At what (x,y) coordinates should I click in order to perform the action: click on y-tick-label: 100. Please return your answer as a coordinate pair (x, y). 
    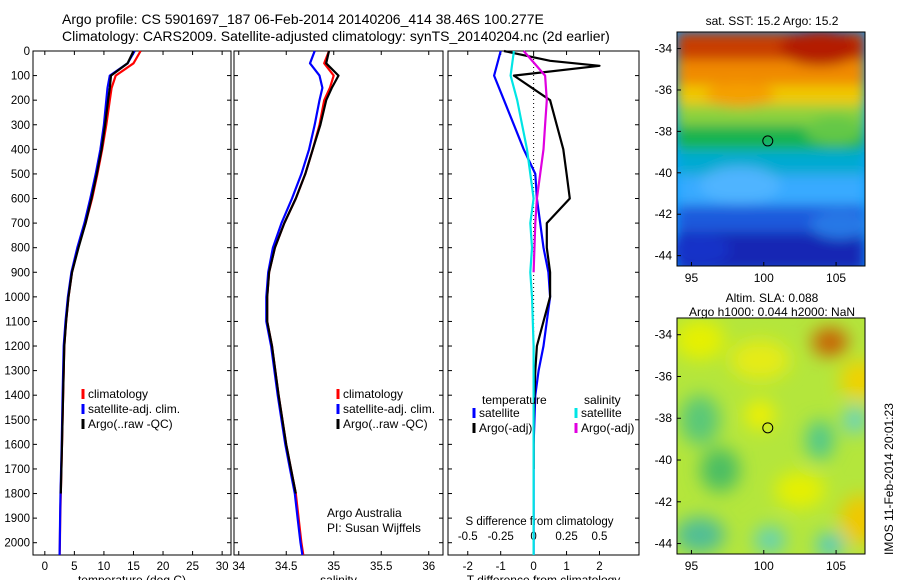
    Looking at the image, I should click on (20, 77).